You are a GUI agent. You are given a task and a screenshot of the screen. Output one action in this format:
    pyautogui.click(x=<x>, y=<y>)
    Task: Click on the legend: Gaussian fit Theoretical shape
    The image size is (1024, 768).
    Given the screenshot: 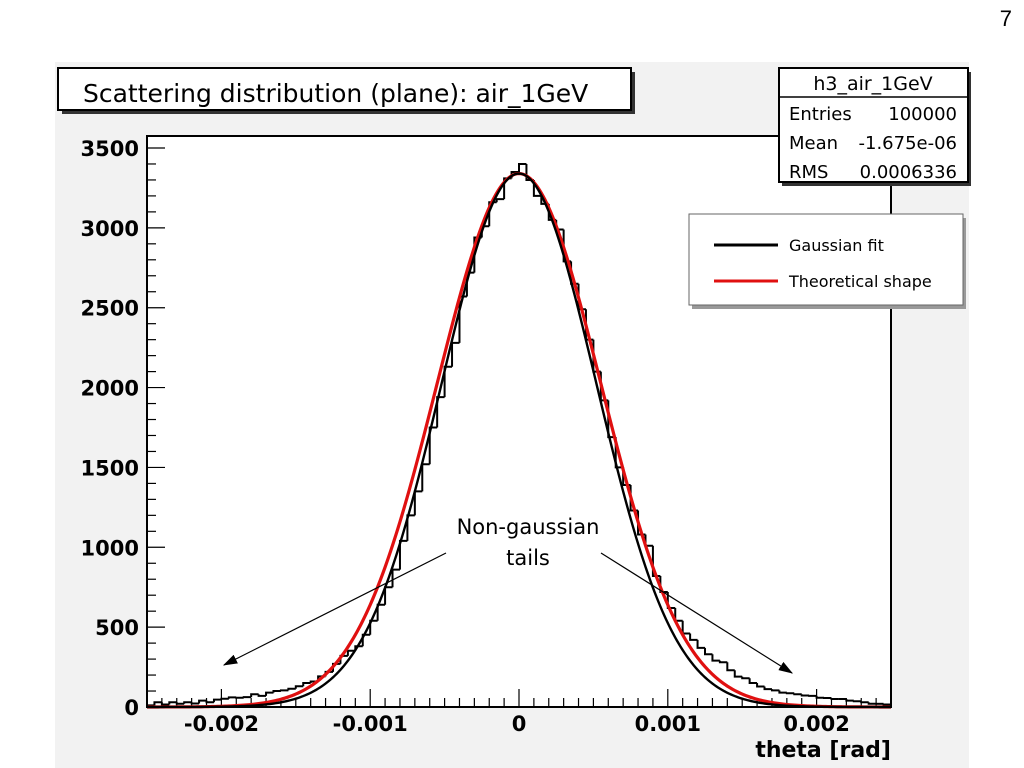 What is the action you would take?
    pyautogui.click(x=827, y=261)
    